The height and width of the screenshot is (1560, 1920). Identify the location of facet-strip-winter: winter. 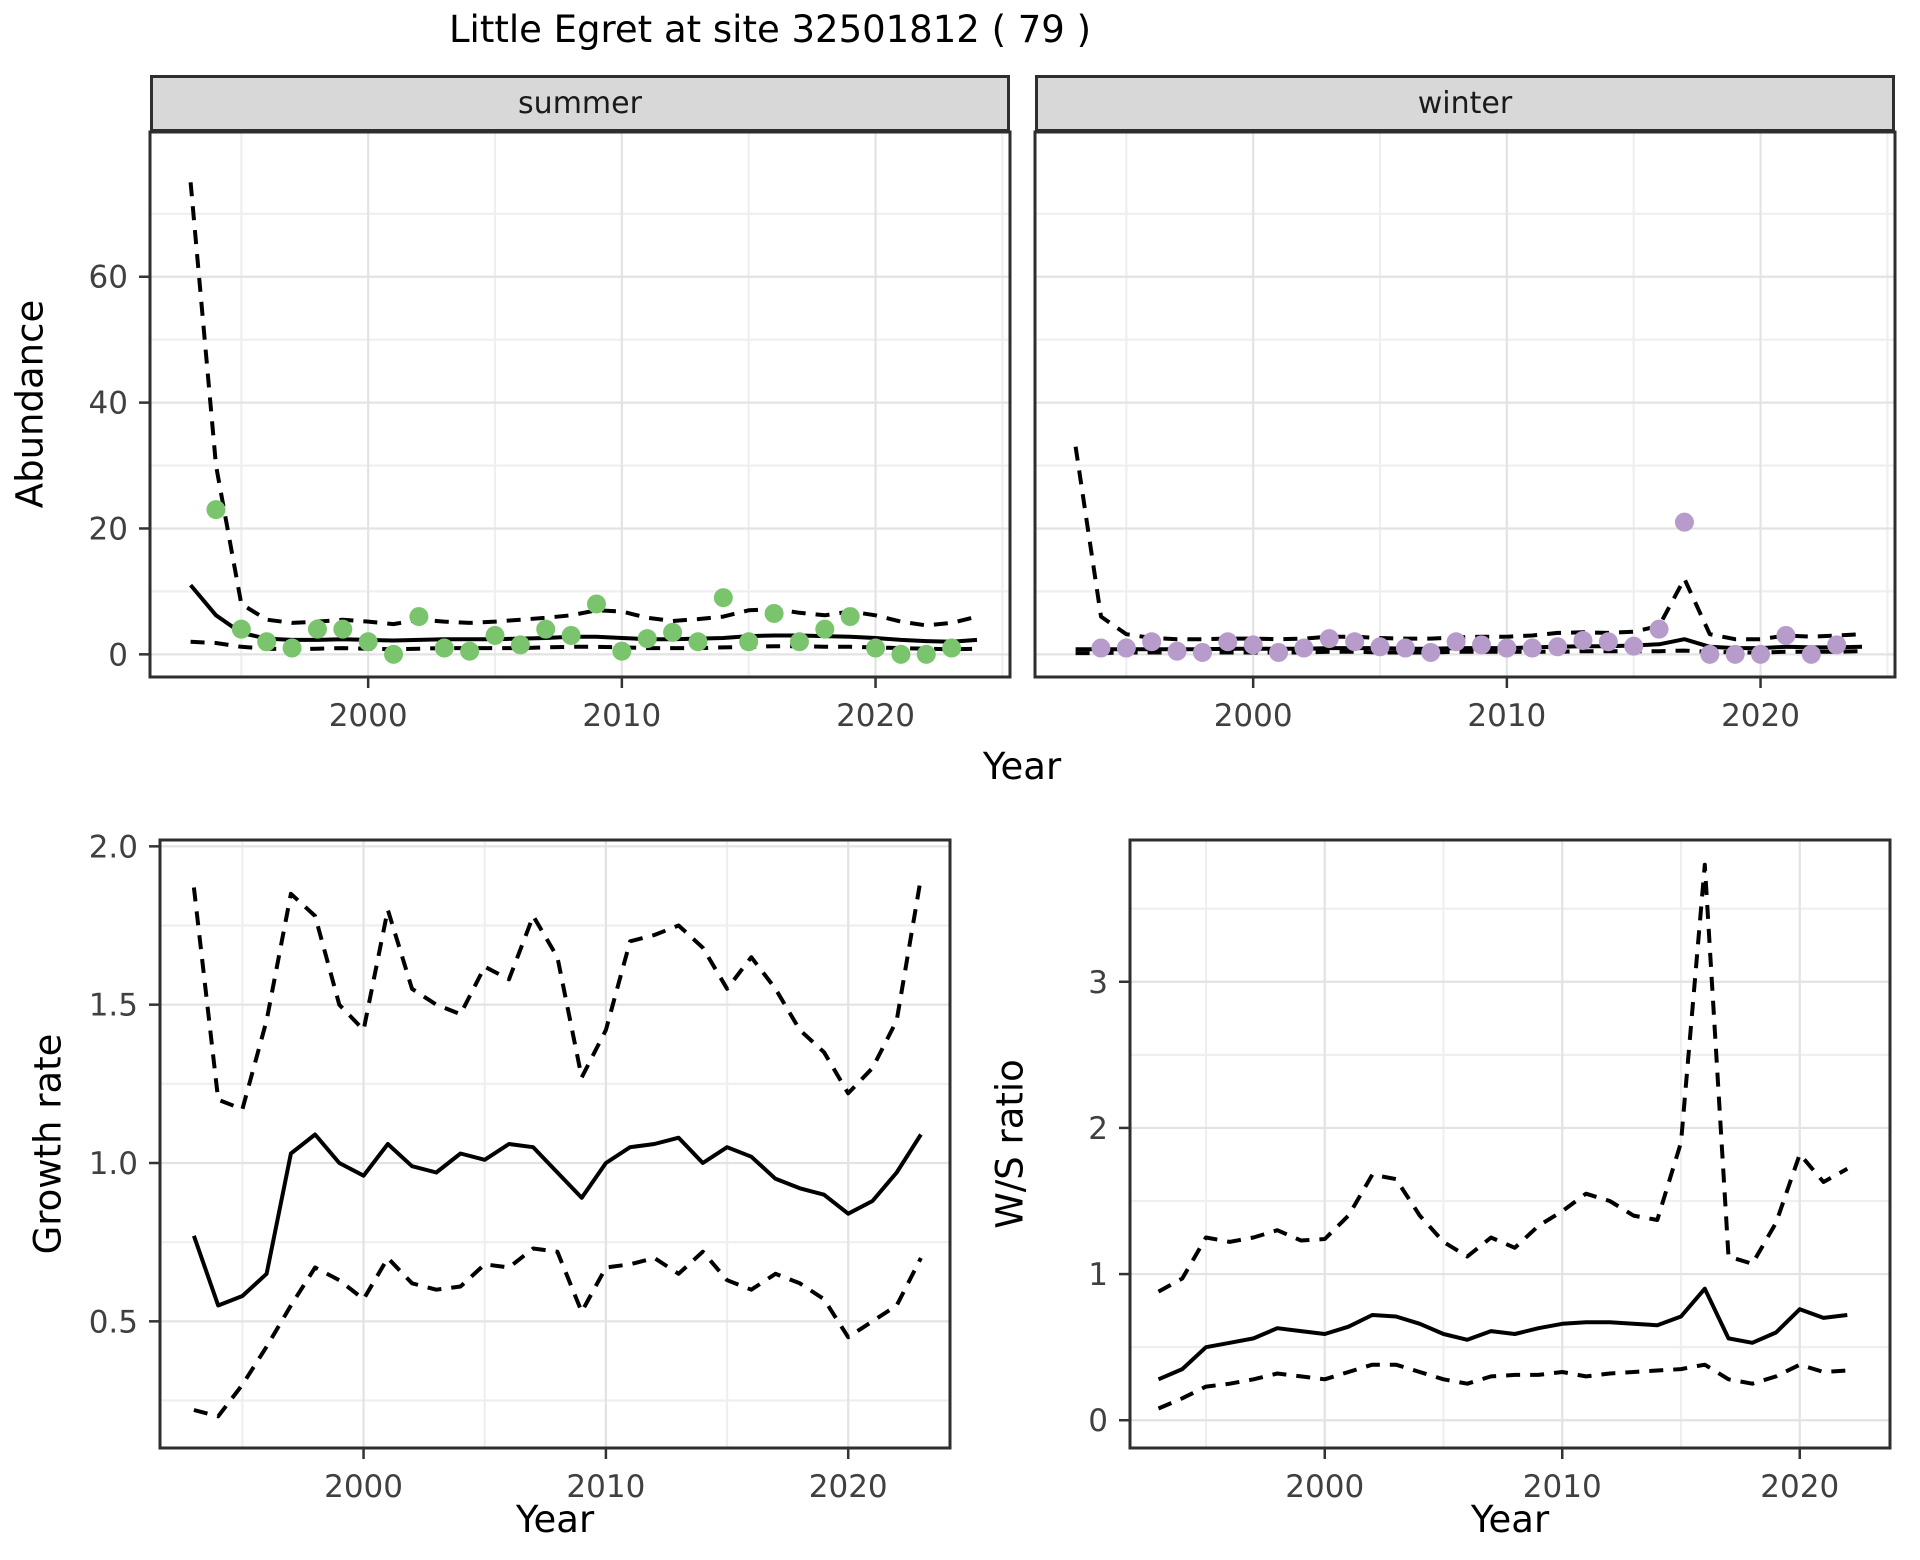
(1465, 103).